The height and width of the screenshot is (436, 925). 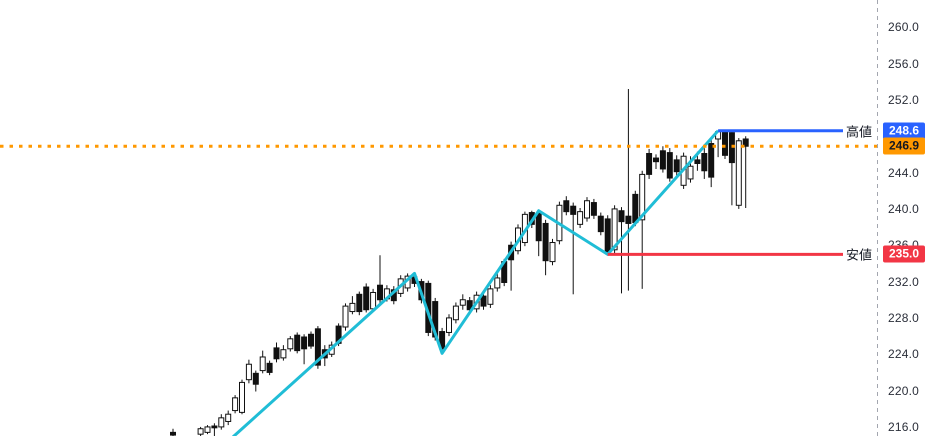 What do you see at coordinates (904, 354) in the screenshot?
I see `y-axis-tick-label: 224.0` at bounding box center [904, 354].